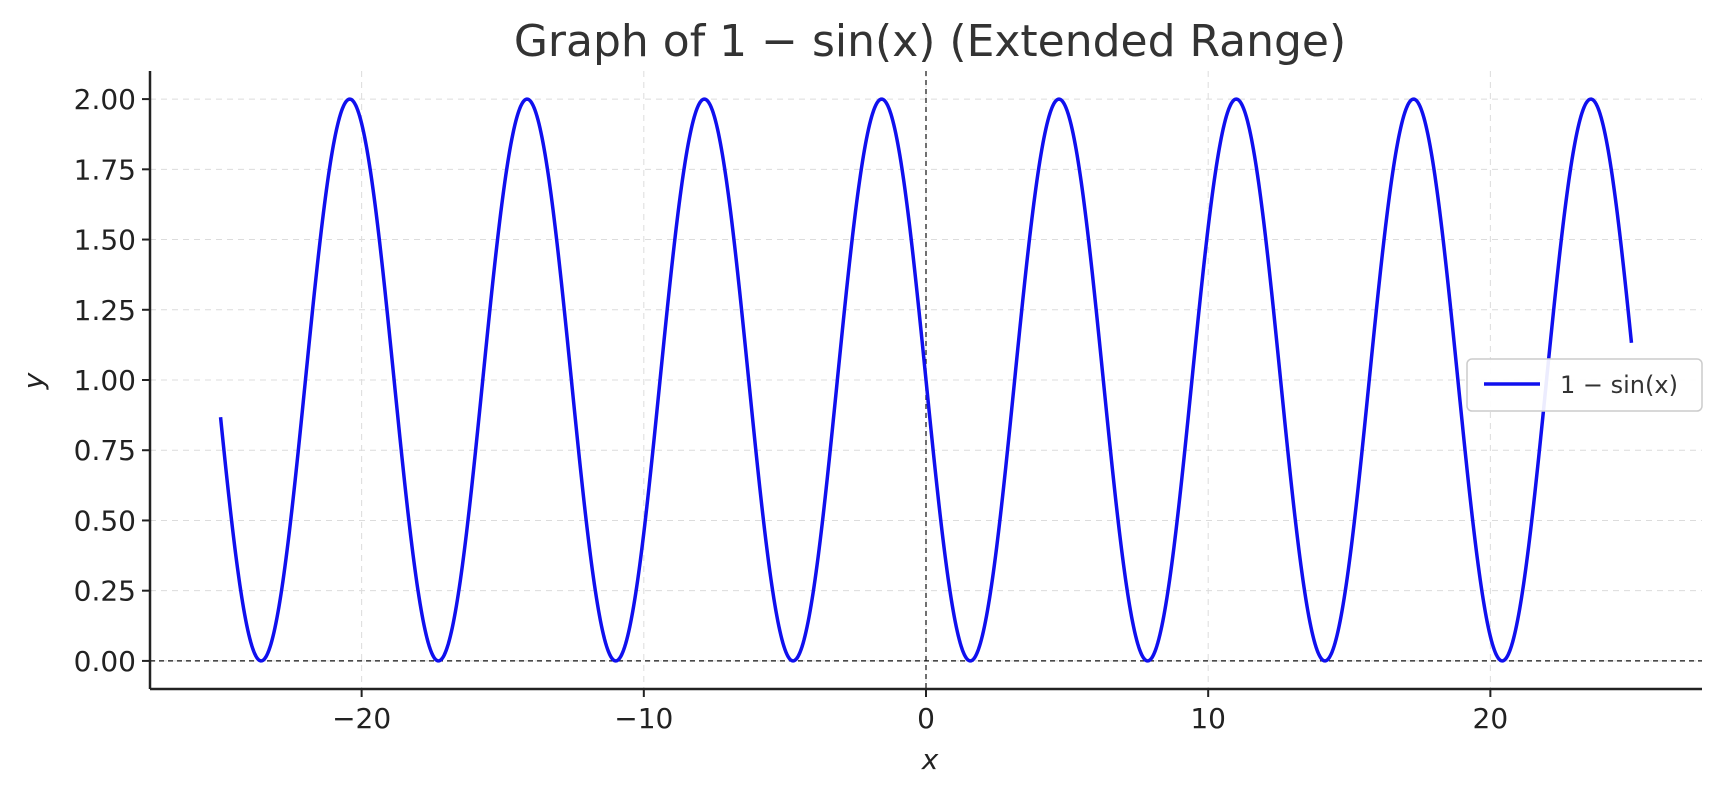 The image size is (1718, 795). What do you see at coordinates (105, 591) in the screenshot?
I see `y-tick-label: 0.25` at bounding box center [105, 591].